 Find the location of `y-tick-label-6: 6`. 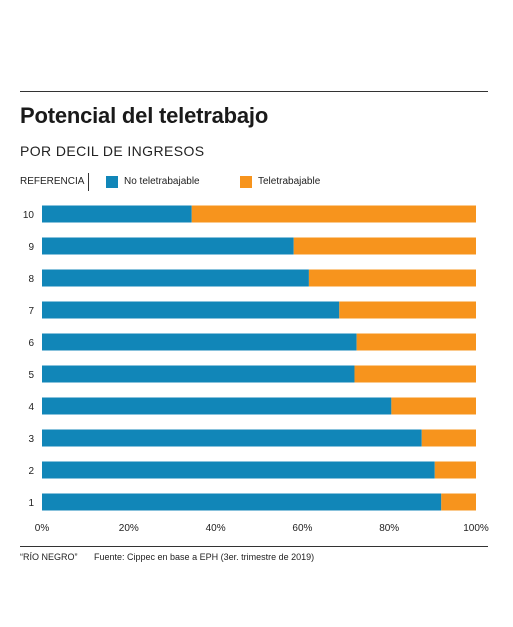

y-tick-label-6: 6 is located at coordinates (31, 343).